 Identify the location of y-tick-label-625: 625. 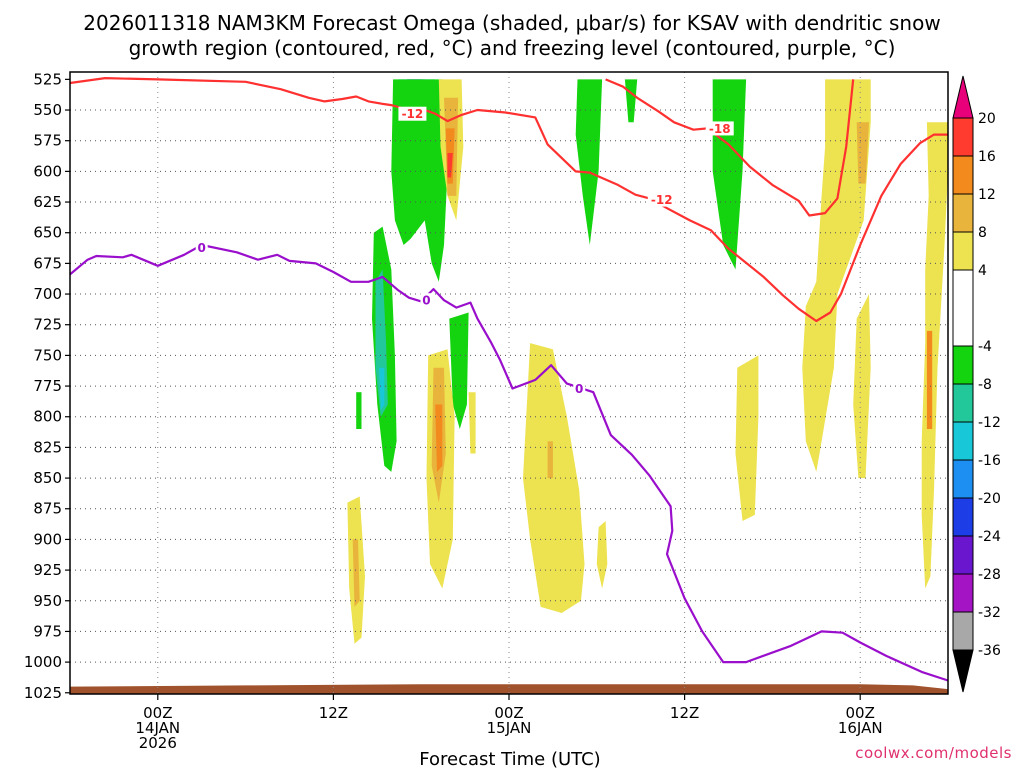
(47, 202).